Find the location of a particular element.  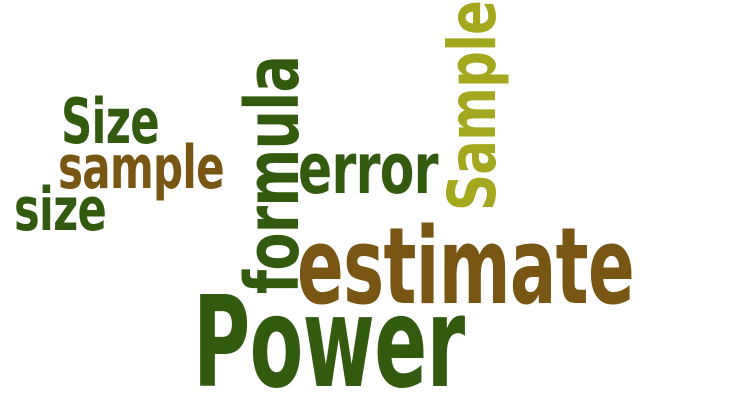

word-estimate: estimate is located at coordinates (466, 266).